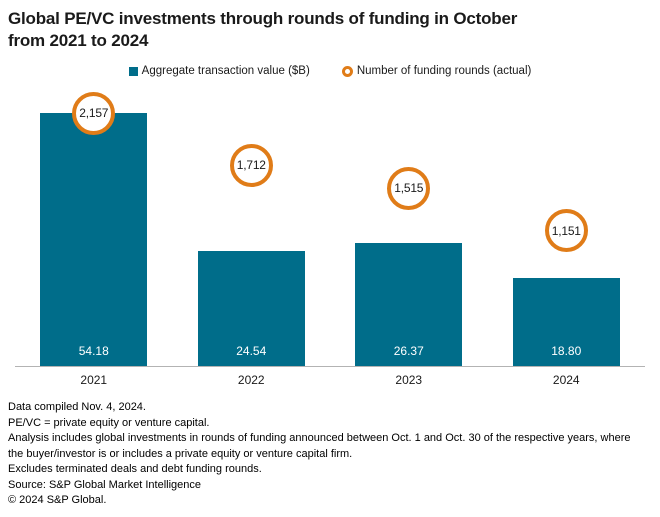  What do you see at coordinates (93, 351) in the screenshot?
I see `bar-value-label-2021: 54.18` at bounding box center [93, 351].